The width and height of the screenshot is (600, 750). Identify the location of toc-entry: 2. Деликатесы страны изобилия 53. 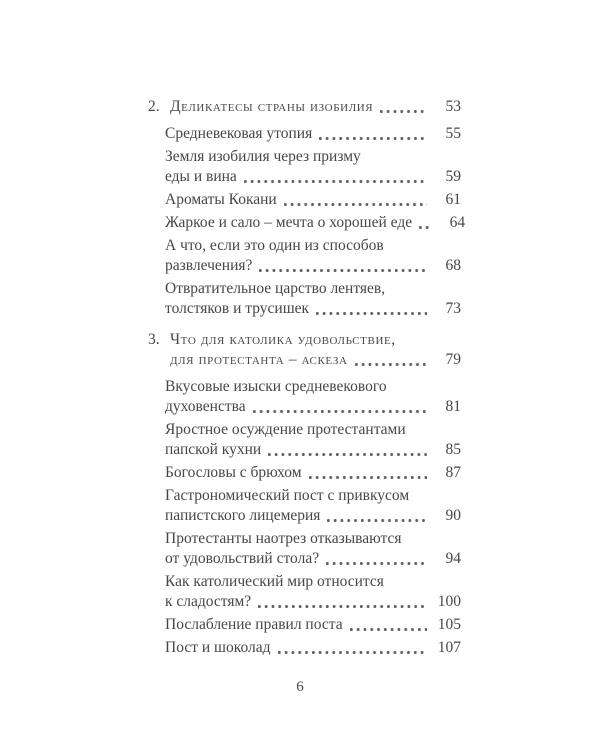
(305, 107).